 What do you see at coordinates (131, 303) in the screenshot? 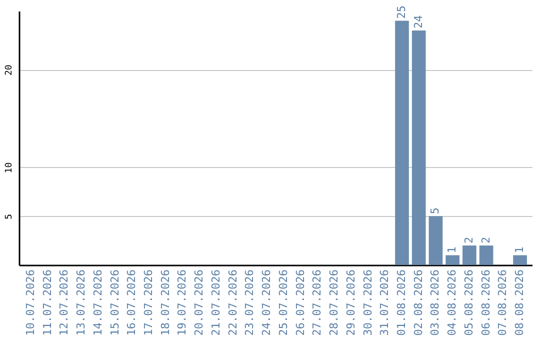
I see `x-tick-label: 16.07.2026` at bounding box center [131, 303].